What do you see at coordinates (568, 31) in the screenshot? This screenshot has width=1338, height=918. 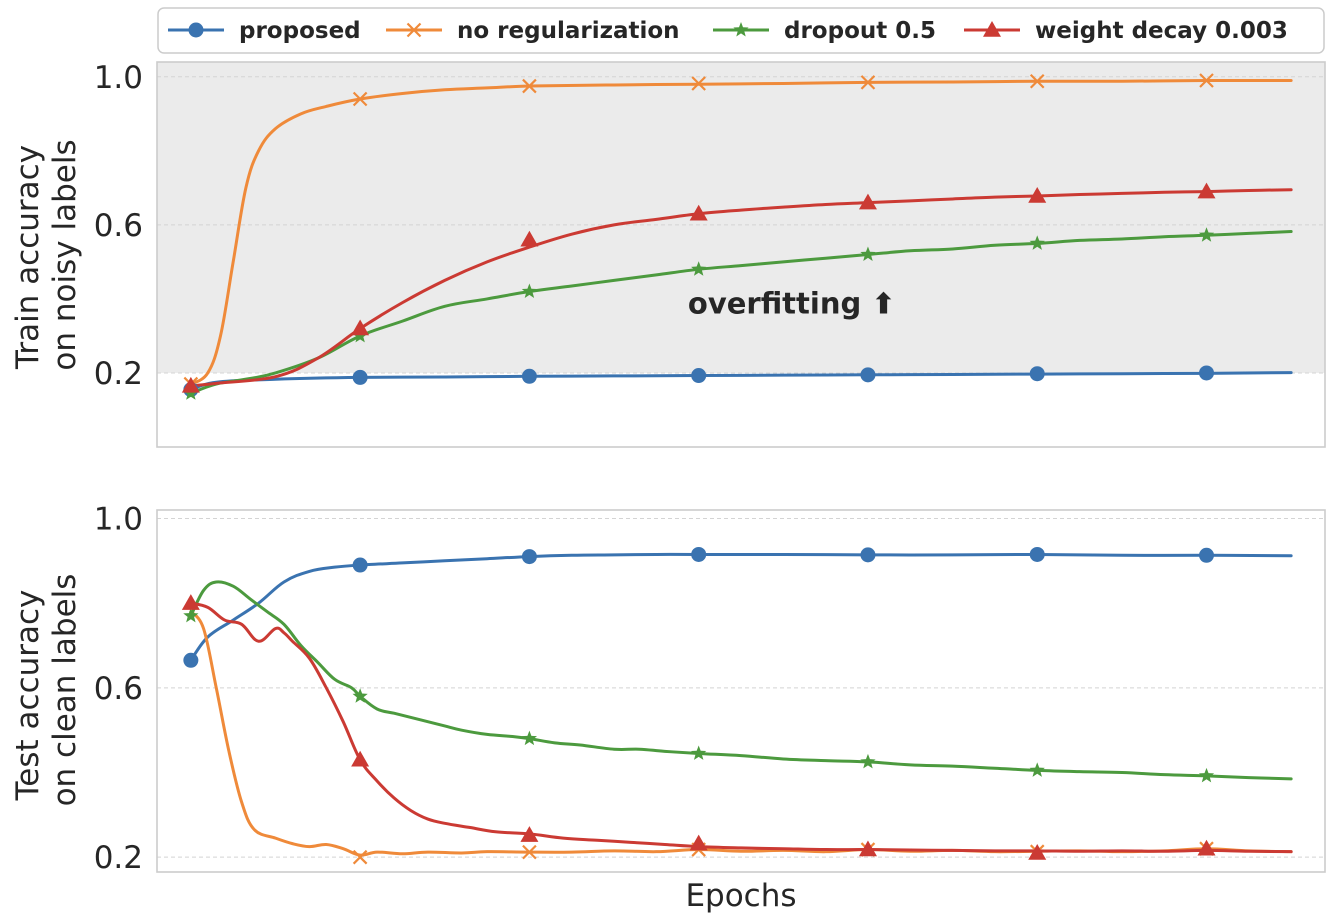 I see `legend-label-no-regularization: no regularization` at bounding box center [568, 31].